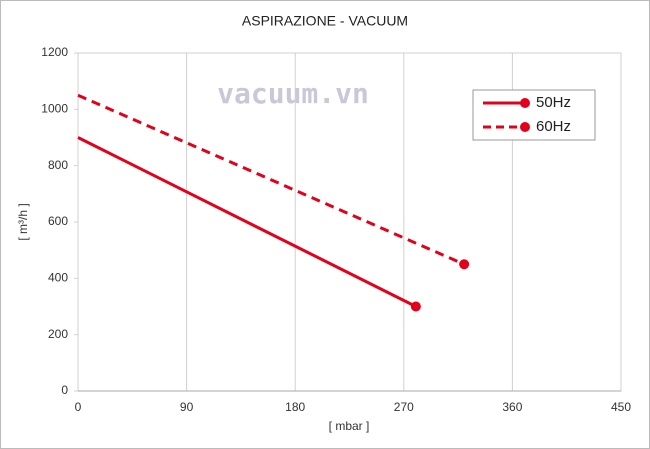 The image size is (650, 449). What do you see at coordinates (58, 165) in the screenshot?
I see `y-tick-label: 800` at bounding box center [58, 165].